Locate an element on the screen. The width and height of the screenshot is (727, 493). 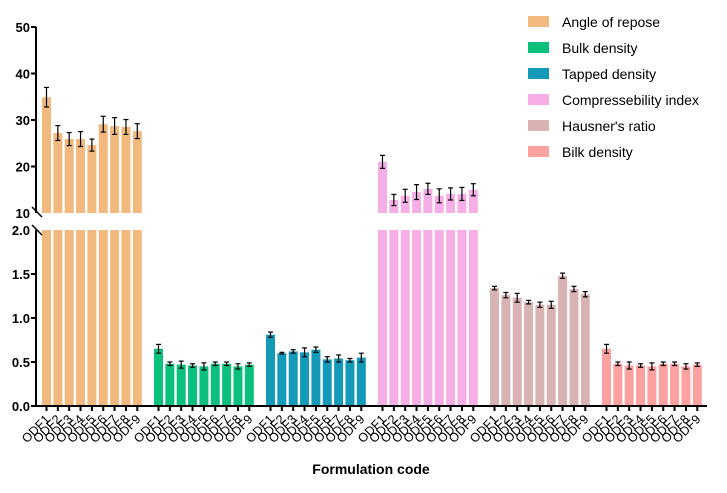
legend-label: Angle of repose is located at coordinates (611, 22).